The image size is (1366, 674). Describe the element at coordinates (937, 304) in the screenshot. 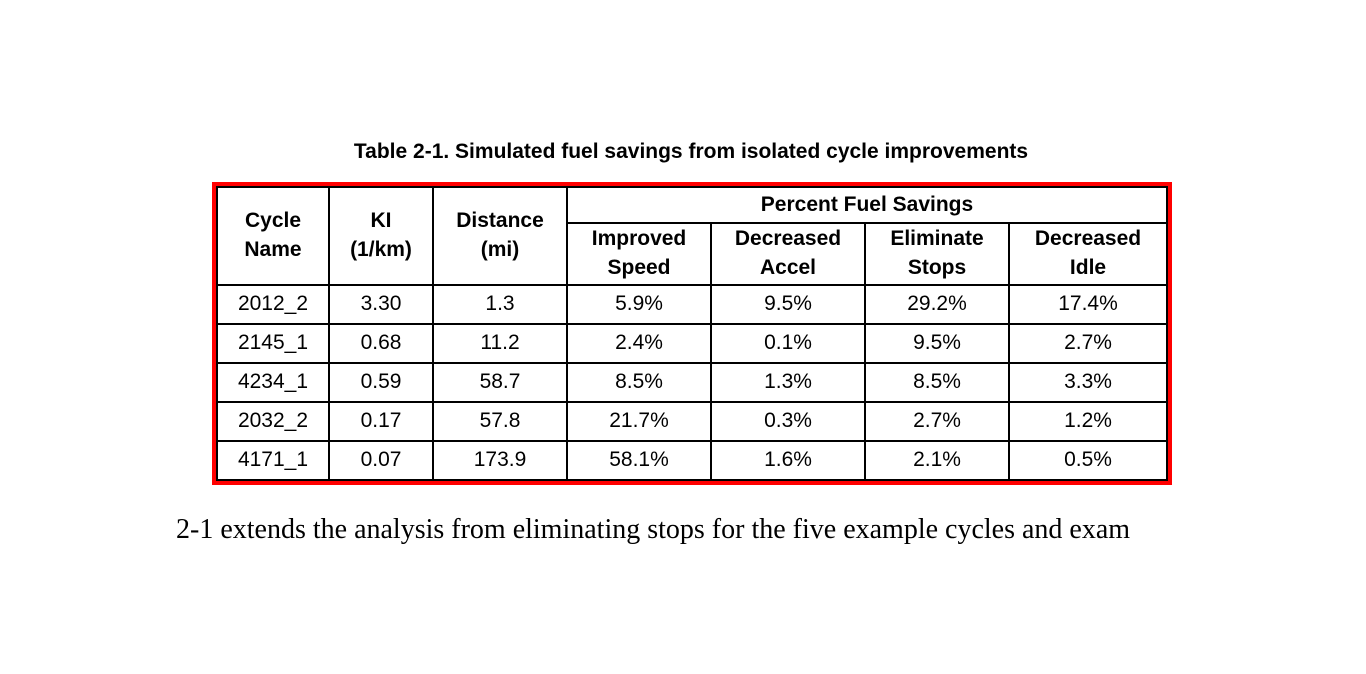

I see `cell-eliminate-stops: 29.2%` at that location.